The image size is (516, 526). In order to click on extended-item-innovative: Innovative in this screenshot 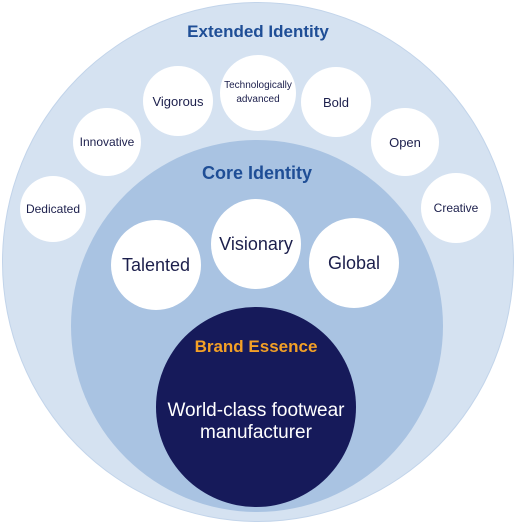, I will do `click(107, 142)`.